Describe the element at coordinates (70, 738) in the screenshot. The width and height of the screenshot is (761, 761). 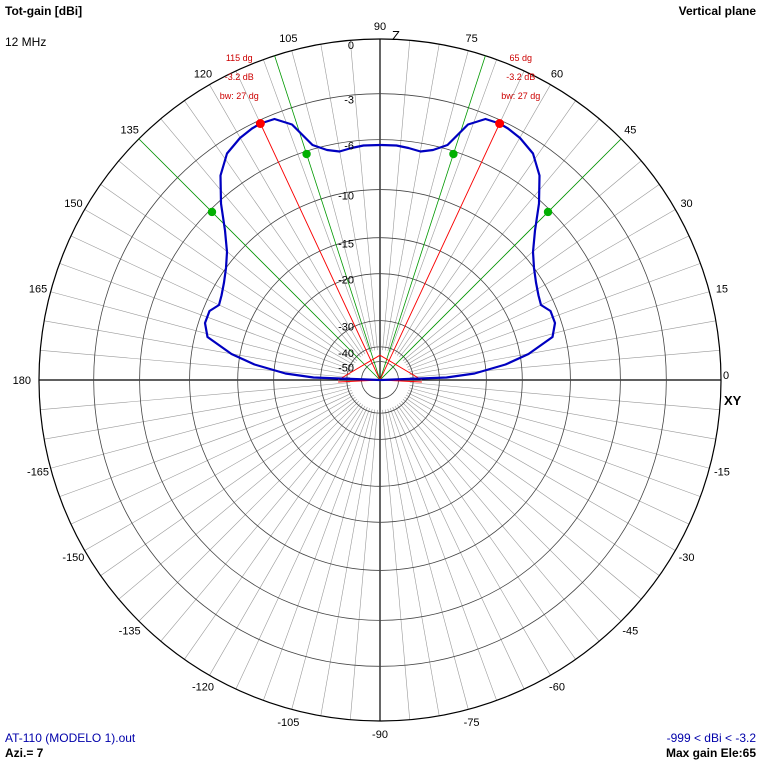
I see `file-name: AT-110 (MODELO 1).out` at that location.